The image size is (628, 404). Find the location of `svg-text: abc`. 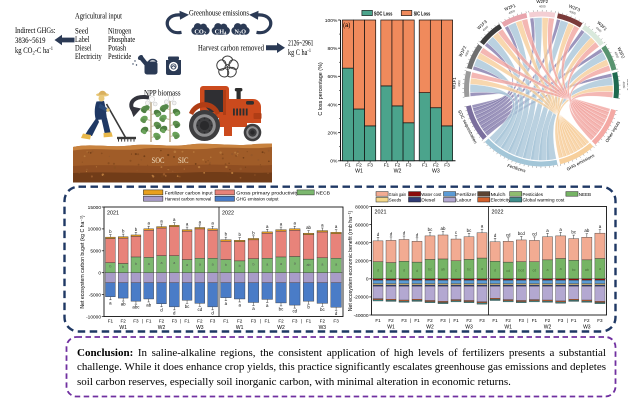

svg-text: abc is located at coordinates (136, 307).